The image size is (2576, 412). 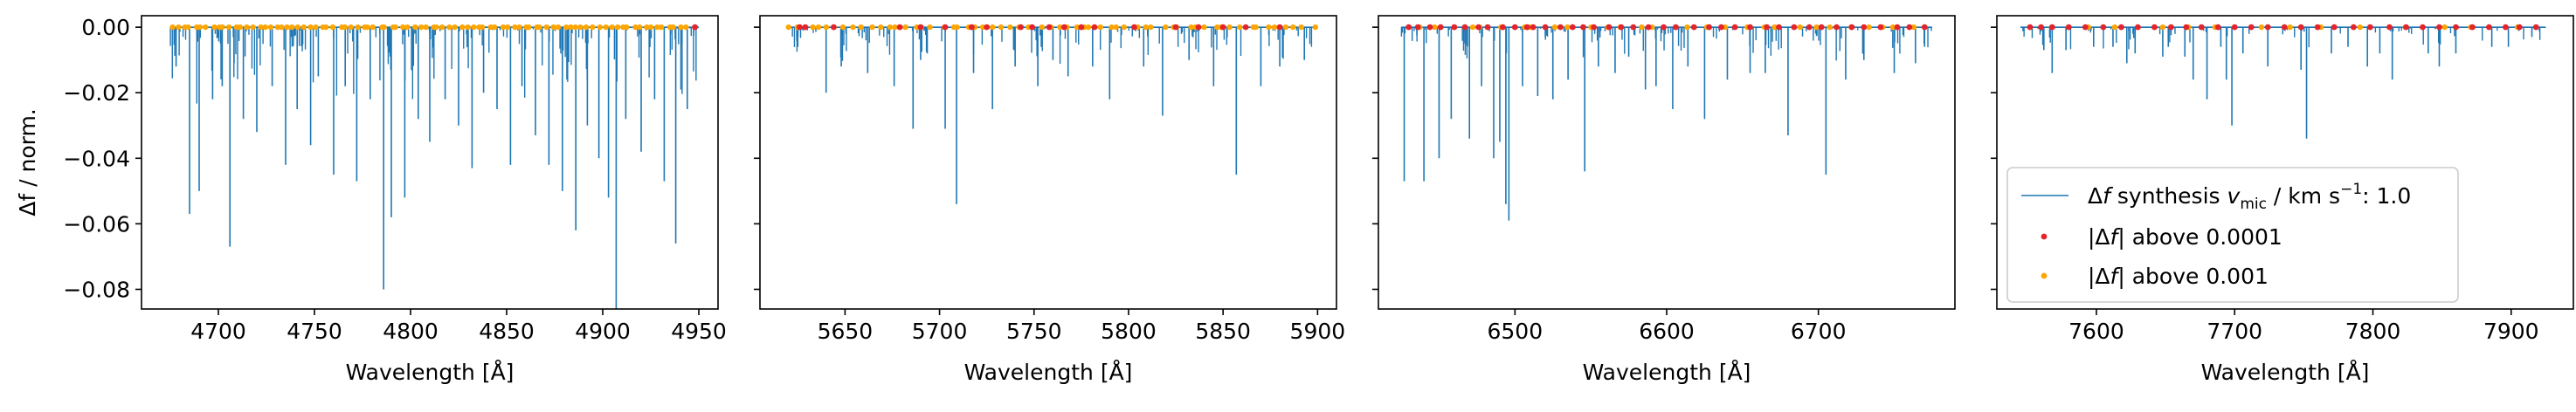 What do you see at coordinates (1318, 331) in the screenshot?
I see `x-tick-label: 5900` at bounding box center [1318, 331].